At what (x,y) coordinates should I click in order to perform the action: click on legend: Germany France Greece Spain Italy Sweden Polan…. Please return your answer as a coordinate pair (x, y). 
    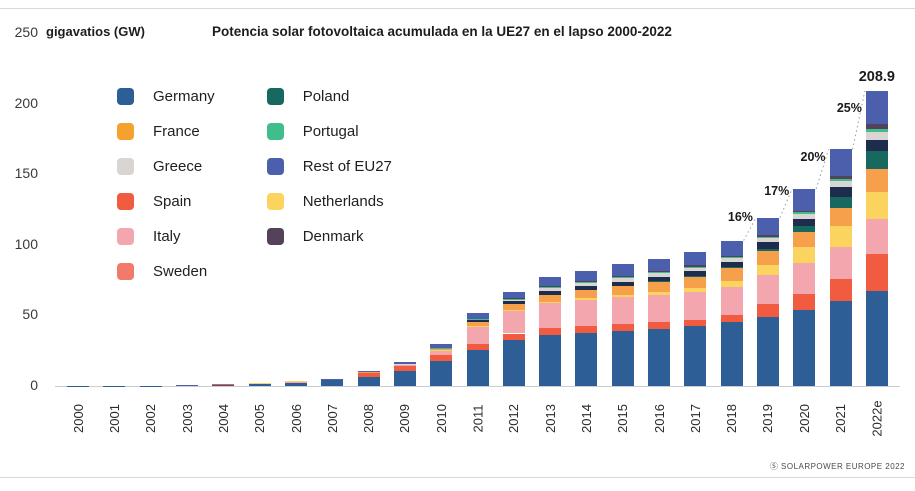
    Looking at the image, I should click on (254, 184).